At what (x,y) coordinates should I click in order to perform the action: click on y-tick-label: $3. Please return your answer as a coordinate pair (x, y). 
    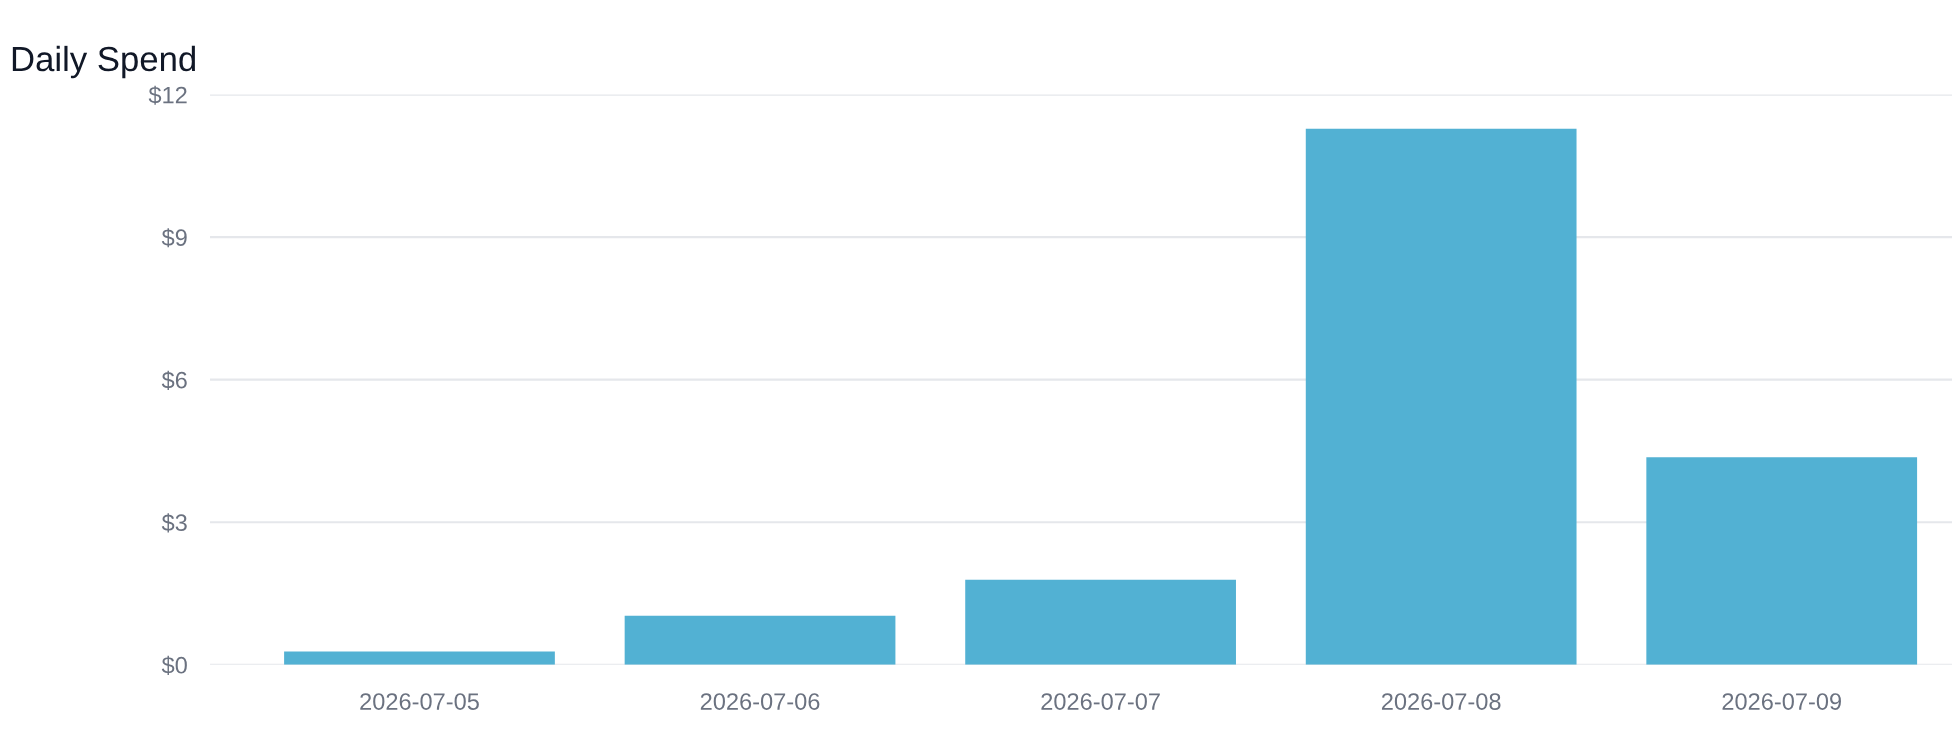
    Looking at the image, I should click on (174, 523).